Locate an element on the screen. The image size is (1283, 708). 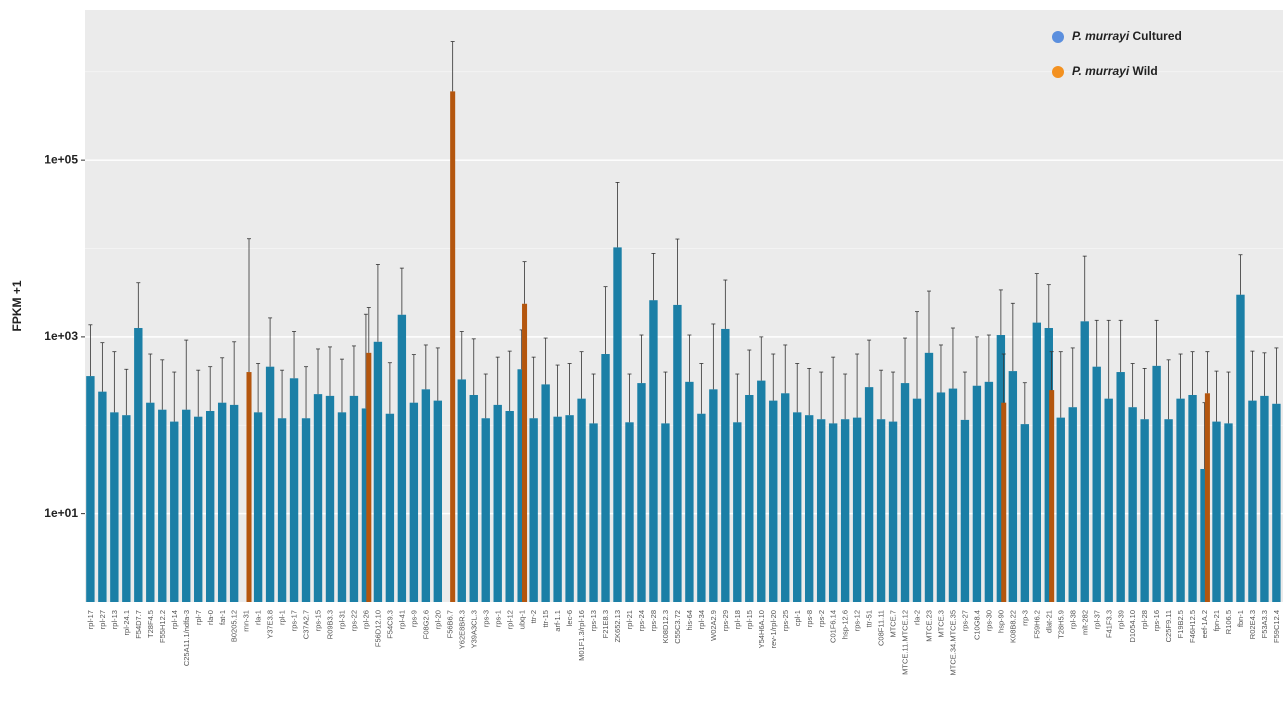
x-tick-label: fpn-21 is located at coordinates (1216, 620).